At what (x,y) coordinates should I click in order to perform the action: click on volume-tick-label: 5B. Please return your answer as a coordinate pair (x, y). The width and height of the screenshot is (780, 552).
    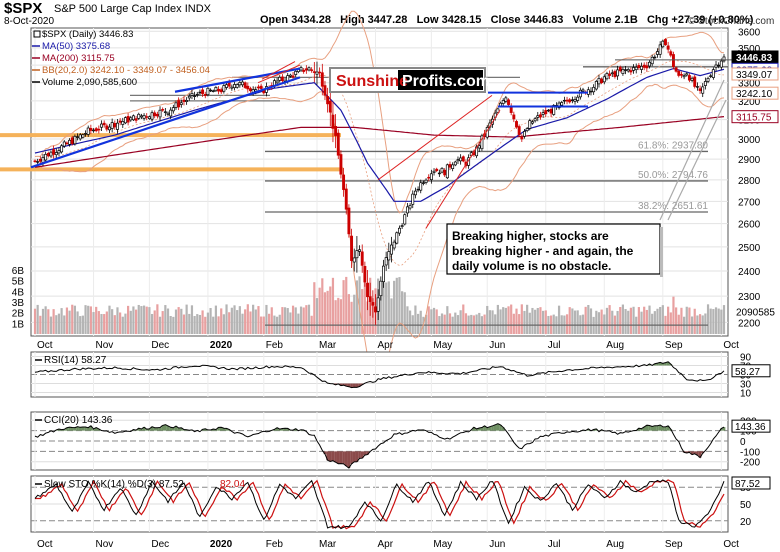
    Looking at the image, I should click on (18, 282).